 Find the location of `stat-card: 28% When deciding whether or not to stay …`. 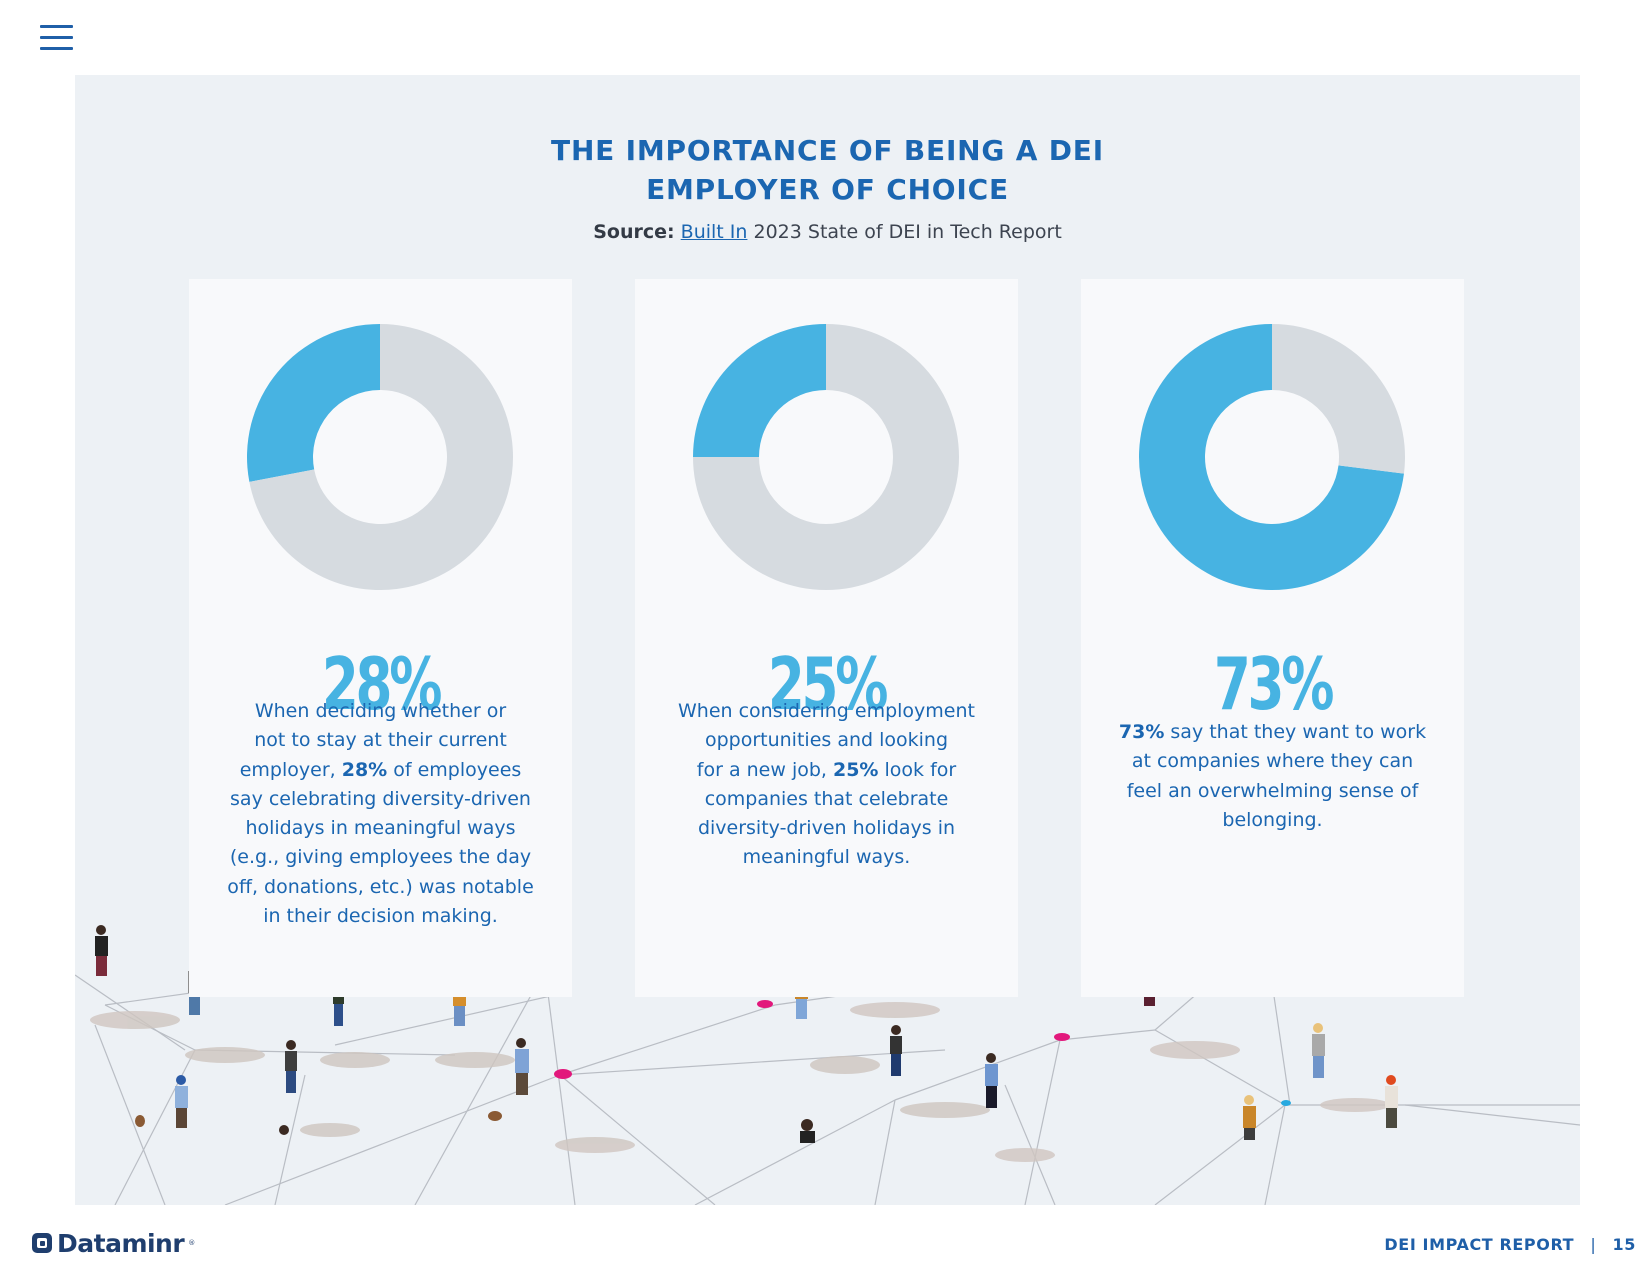

stat-card: 28% When deciding whether or not to stay … is located at coordinates (380, 638).